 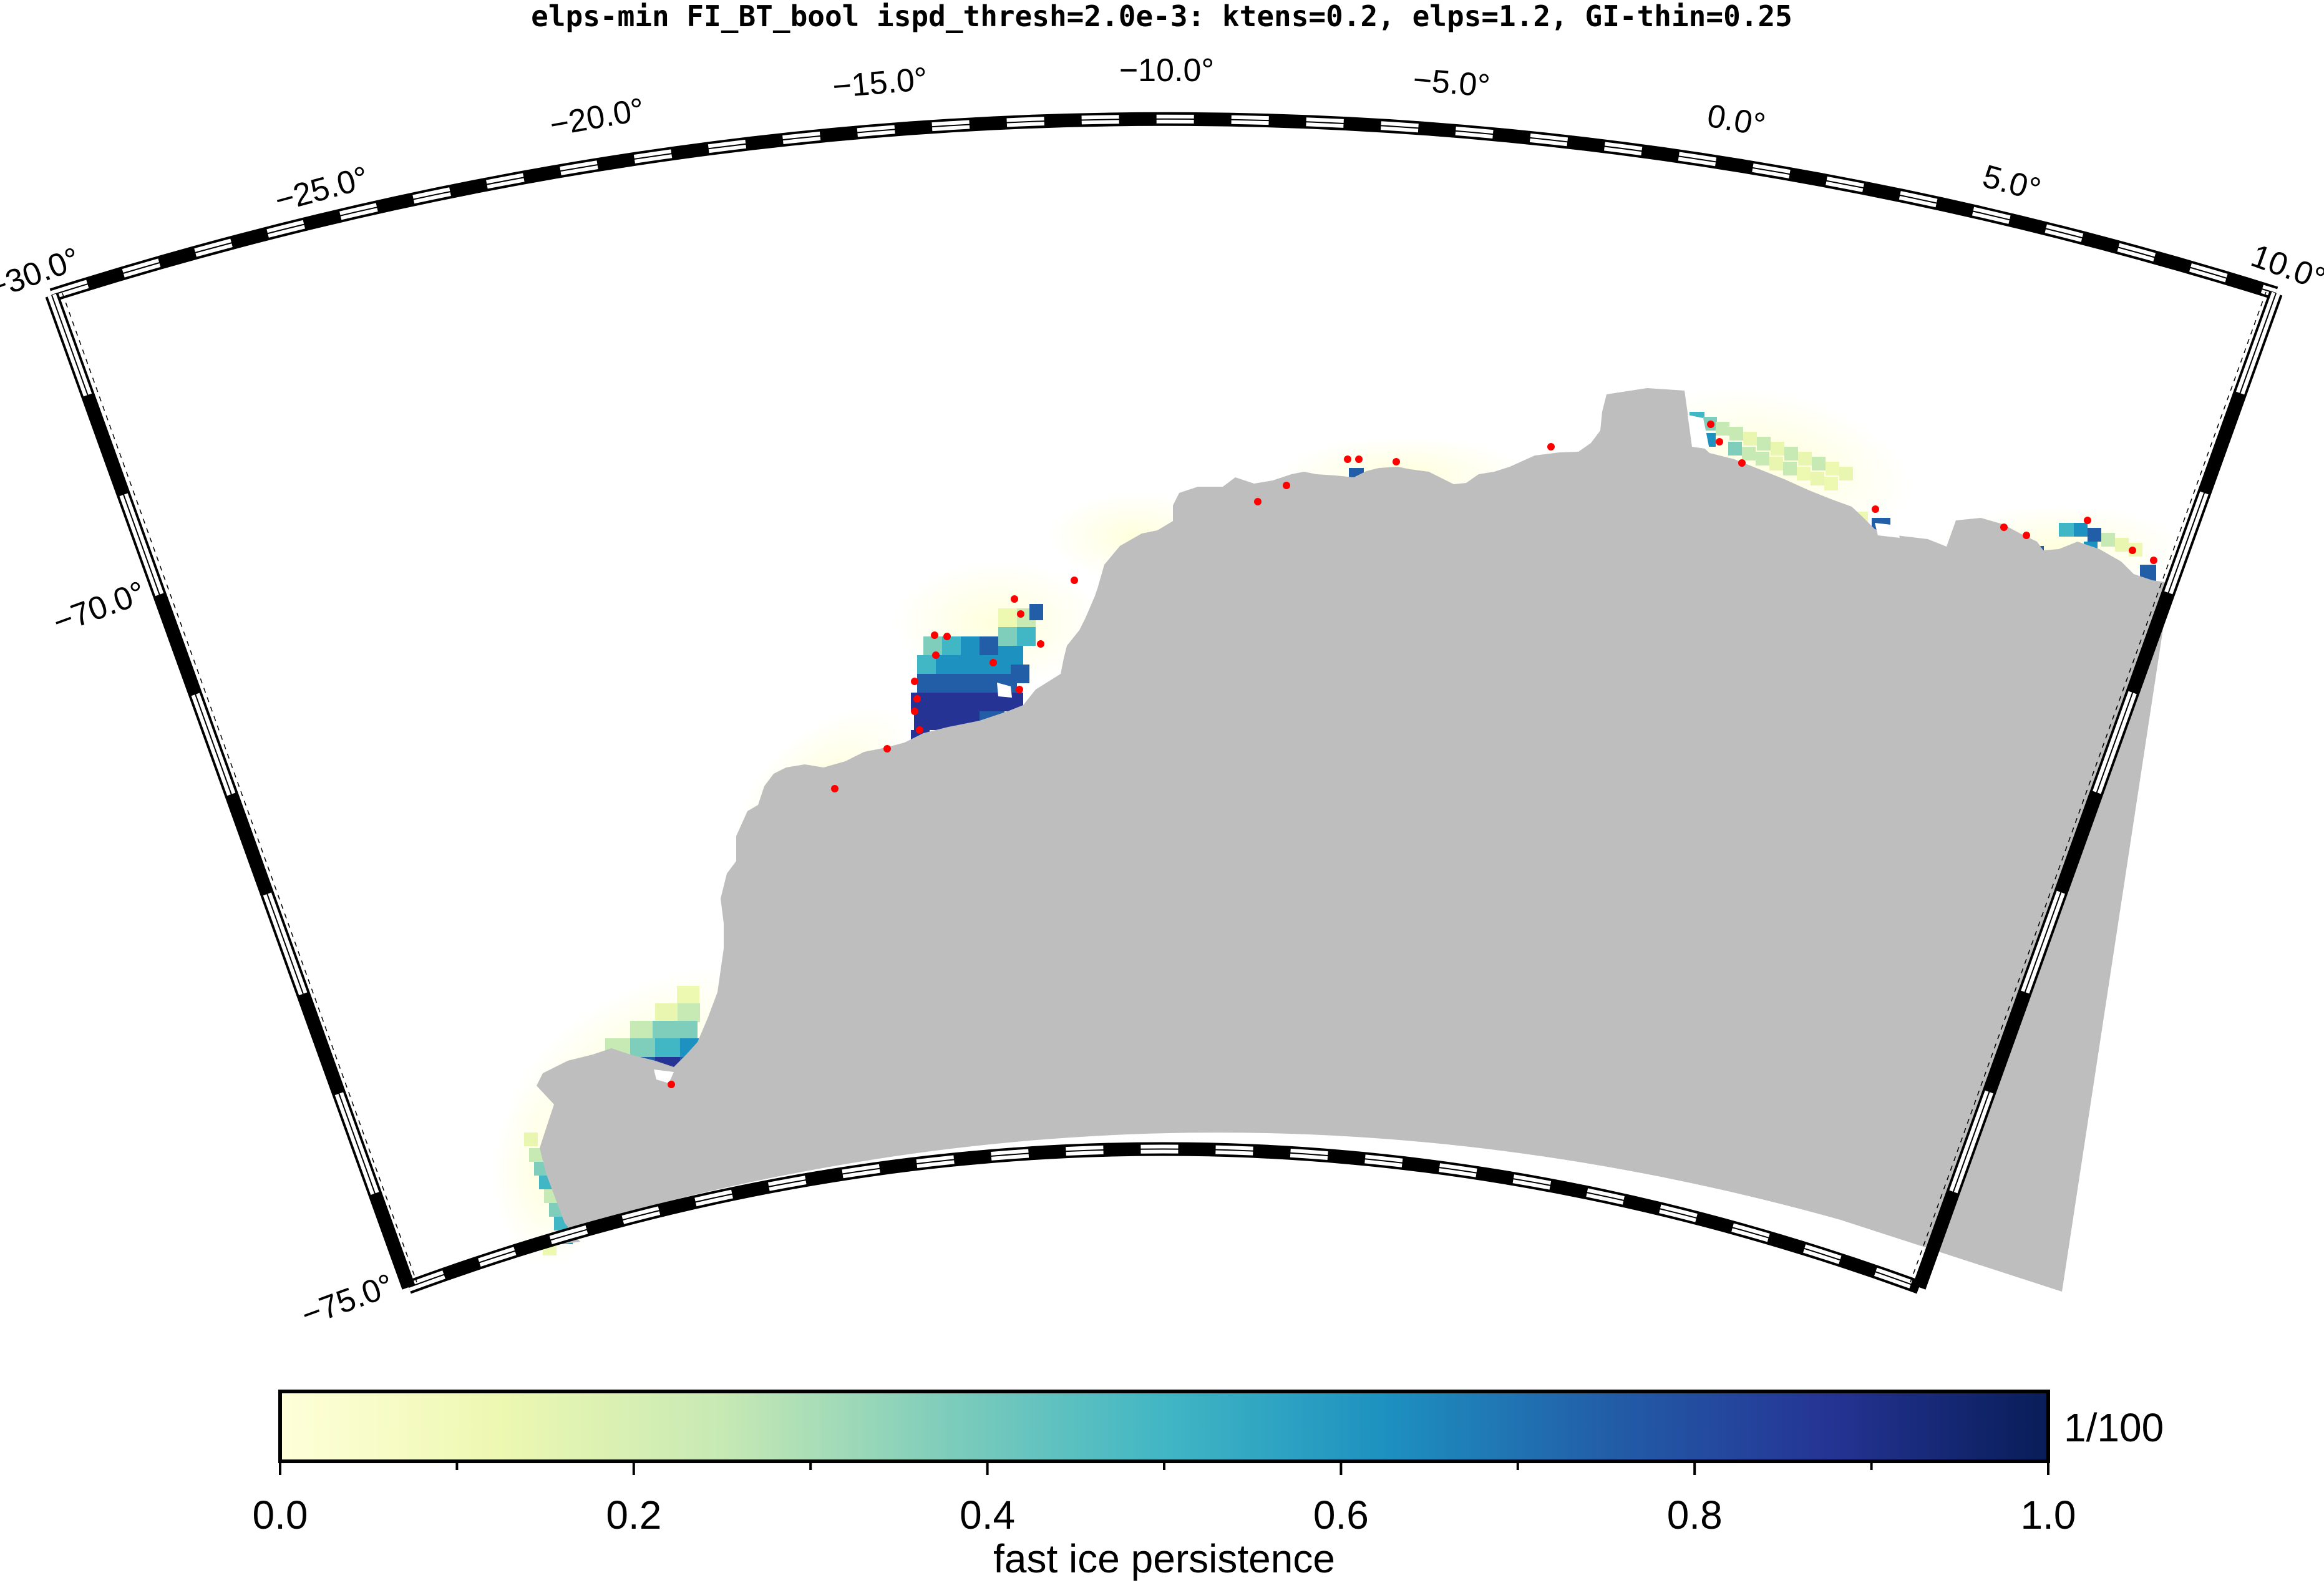 What do you see at coordinates (597, 117) in the screenshot?
I see `lon-label-minus20: −20.0°` at bounding box center [597, 117].